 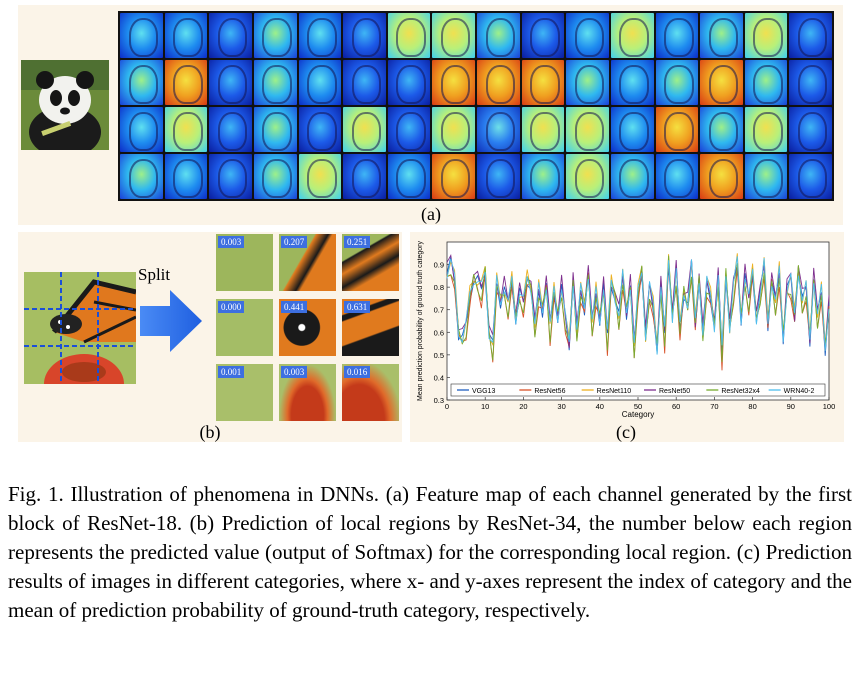 I want to click on legend-entry: ResNet50, so click(x=674, y=391).